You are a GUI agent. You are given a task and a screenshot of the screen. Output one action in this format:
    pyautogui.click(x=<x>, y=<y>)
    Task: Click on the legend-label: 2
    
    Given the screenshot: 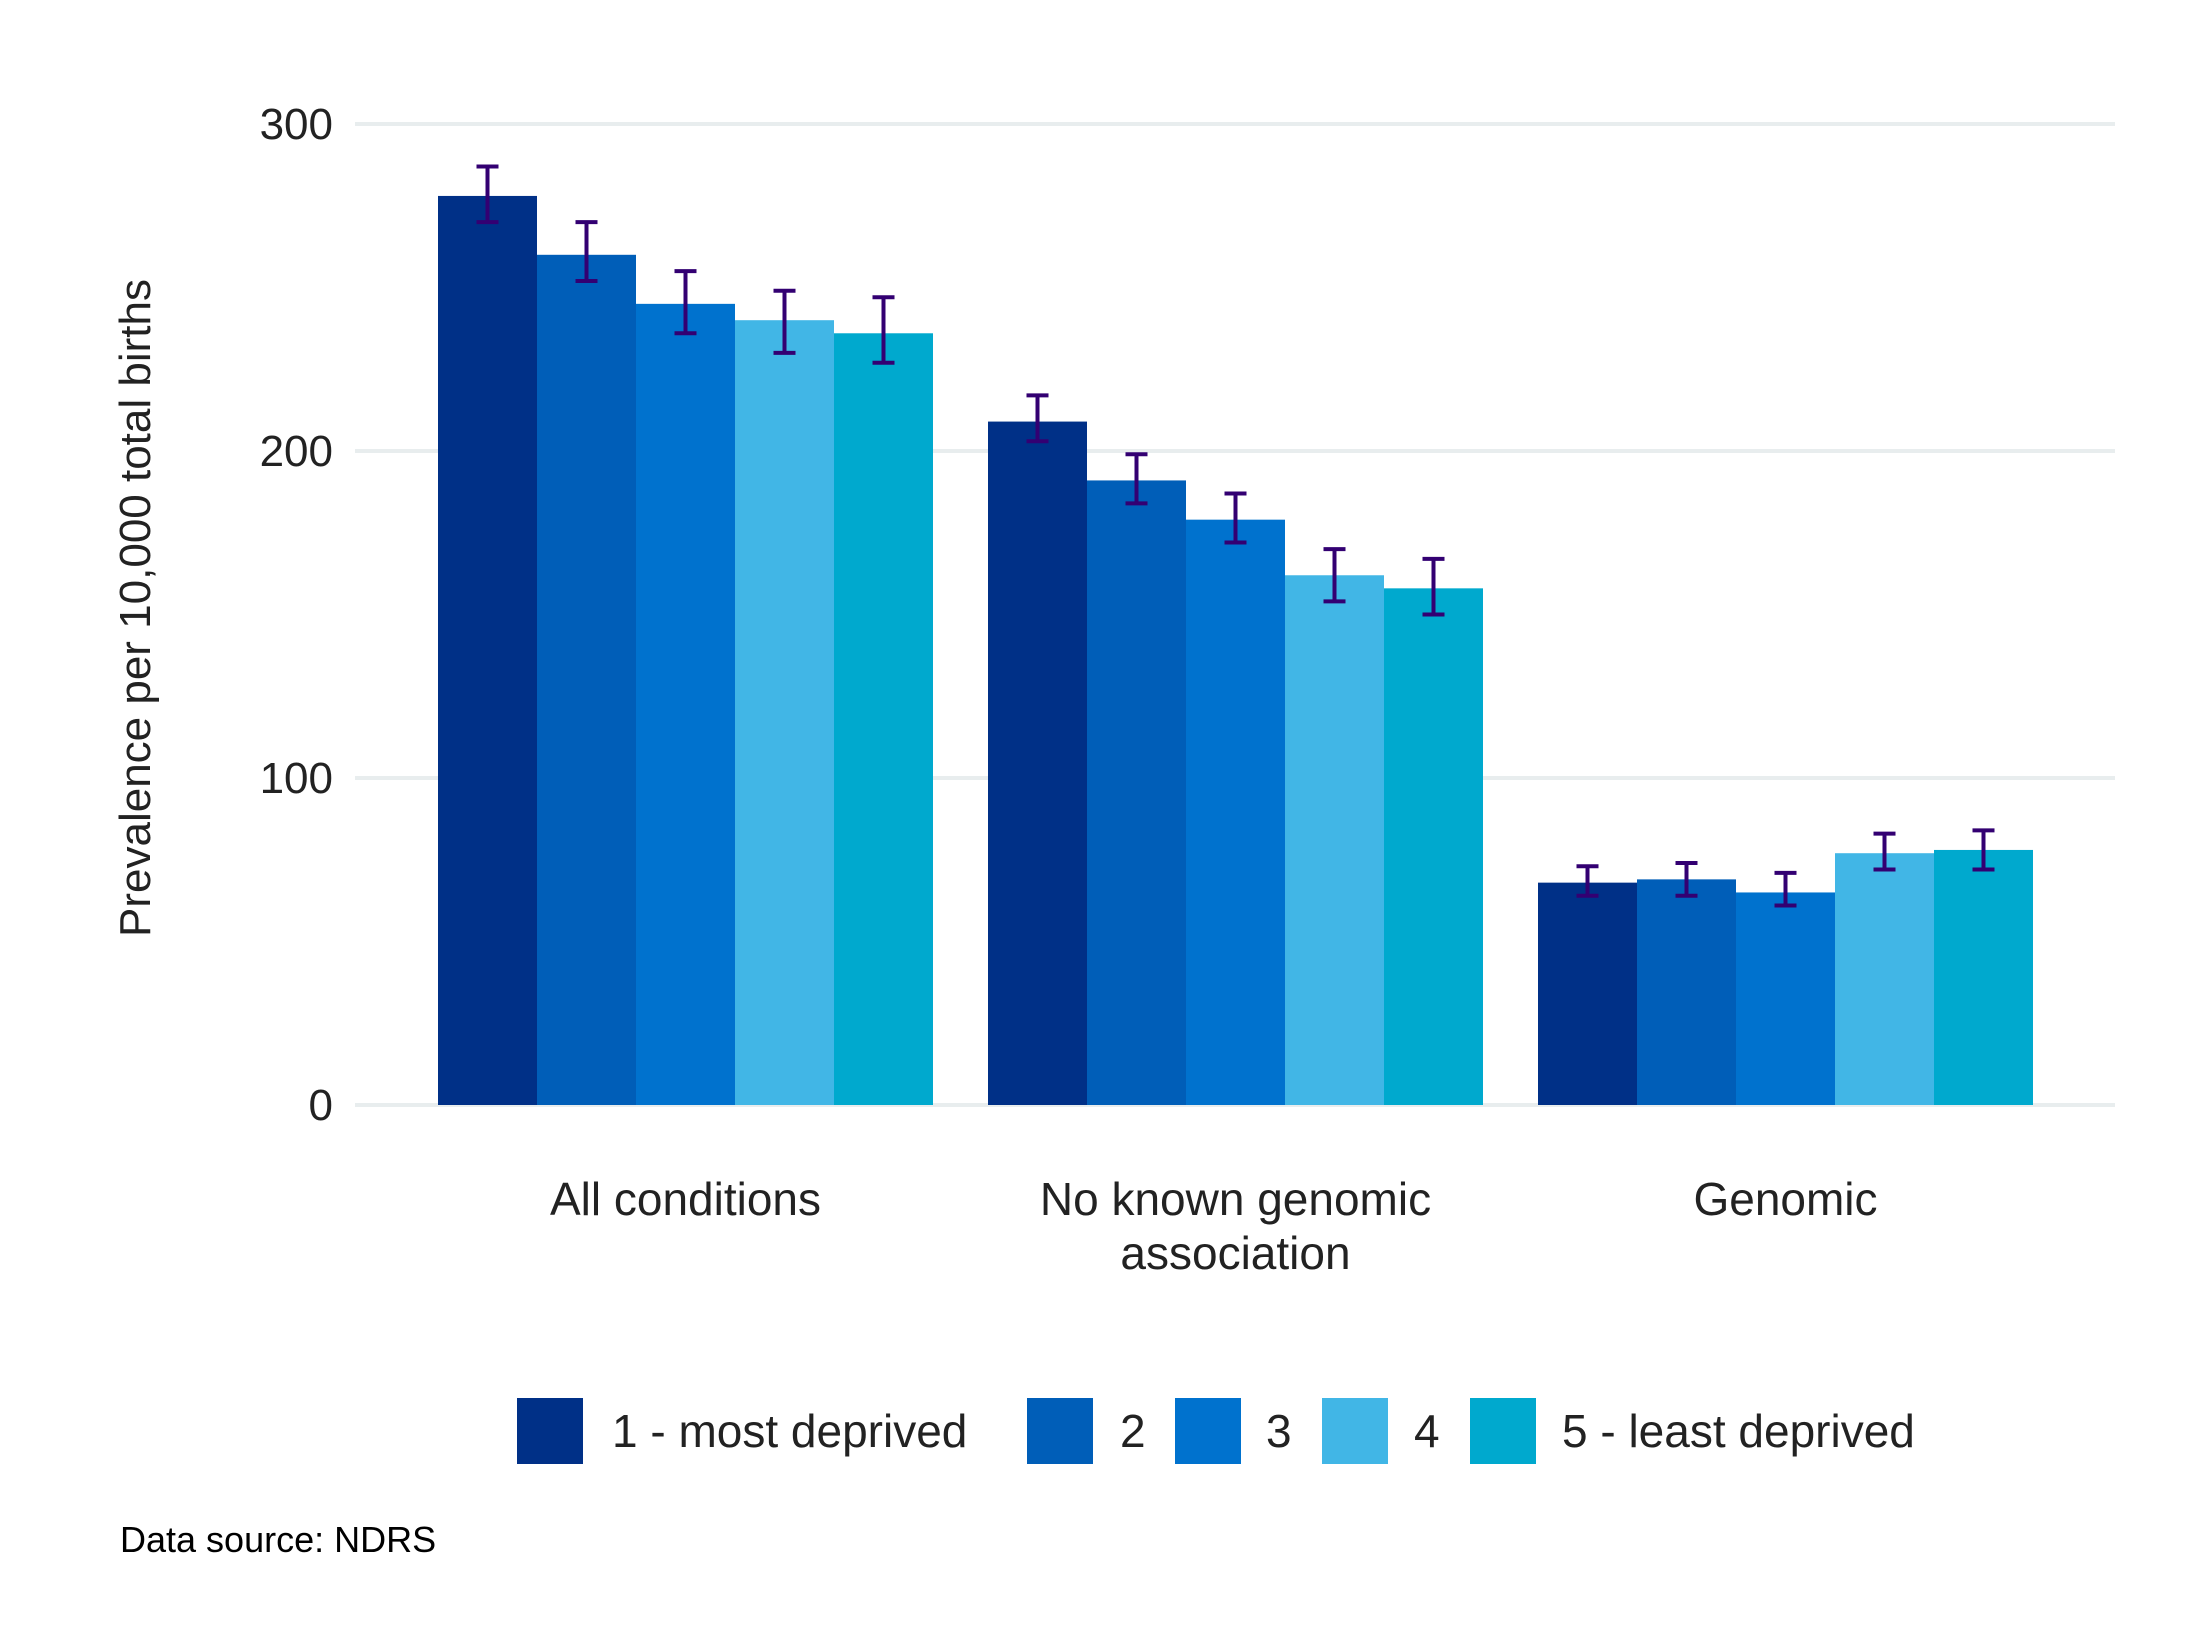 What is the action you would take?
    pyautogui.click(x=1133, y=1431)
    